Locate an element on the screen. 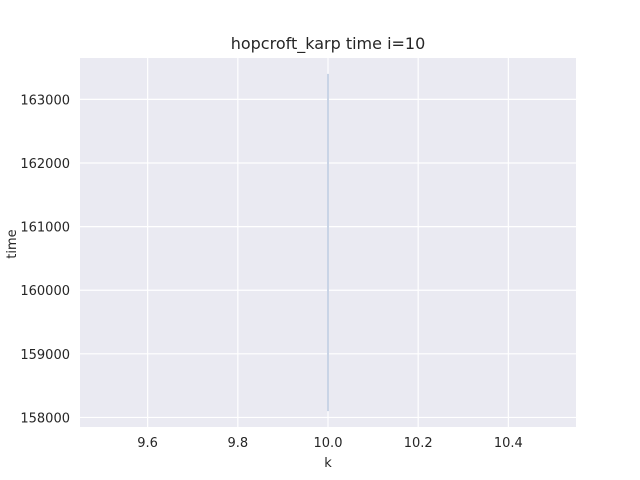  x-axis-label: k is located at coordinates (328, 463).